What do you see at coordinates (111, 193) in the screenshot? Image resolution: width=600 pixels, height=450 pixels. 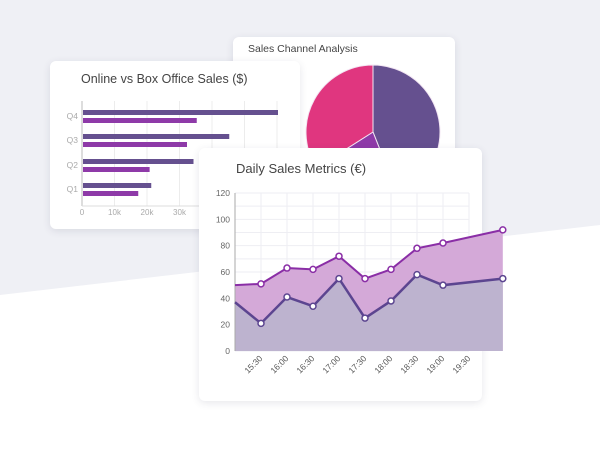 I see `bar-q1-series2` at bounding box center [111, 193].